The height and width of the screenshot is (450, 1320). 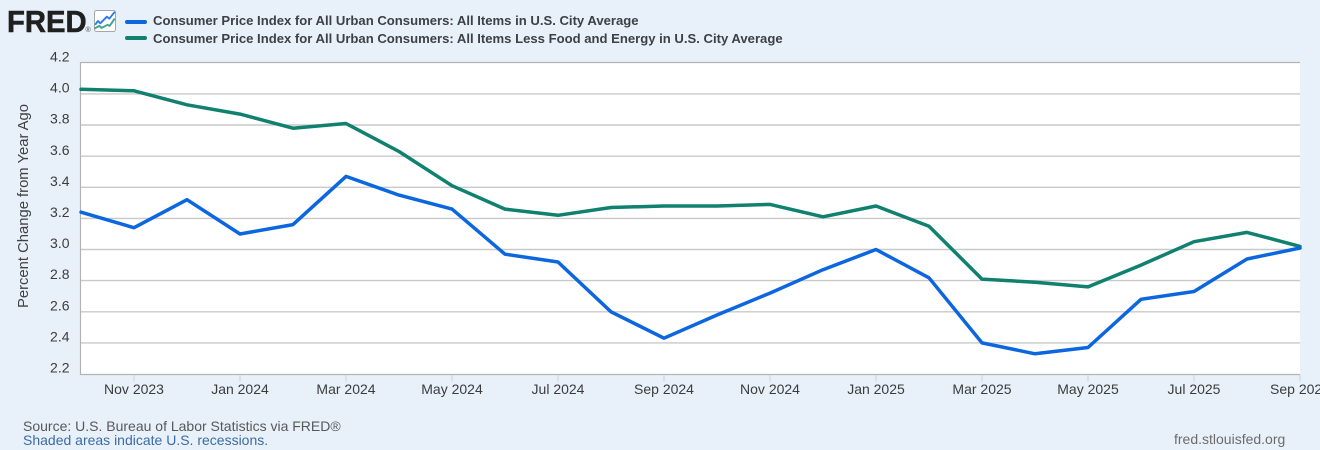 What do you see at coordinates (60, 119) in the screenshot?
I see `svg-text: 3.8` at bounding box center [60, 119].